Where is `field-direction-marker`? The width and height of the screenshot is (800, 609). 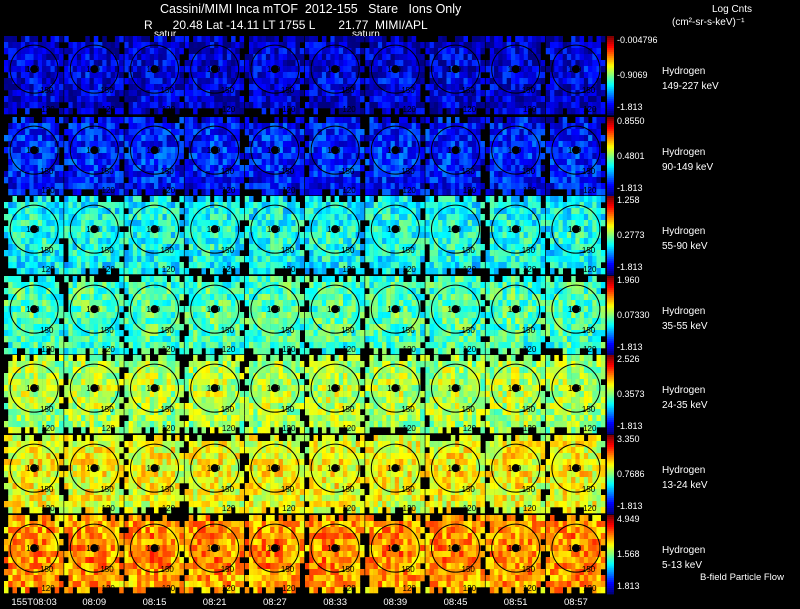 field-direction-marker is located at coordinates (395, 69).